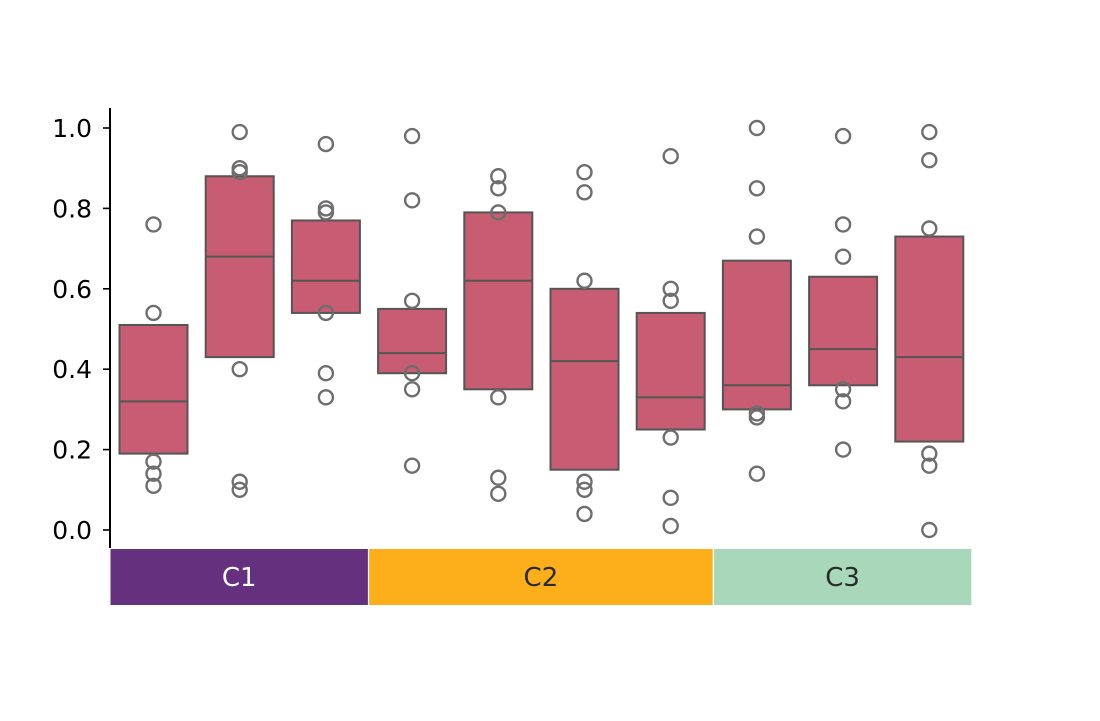 The width and height of the screenshot is (1100, 721). I want to click on group-strip-C1, so click(239, 577).